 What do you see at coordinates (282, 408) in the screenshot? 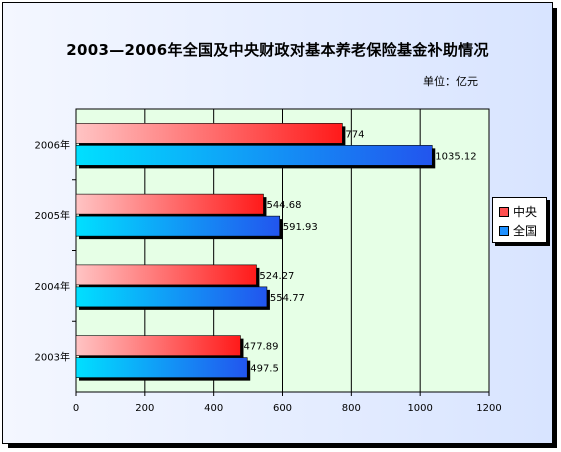
I see `x-tick-label: 600` at bounding box center [282, 408].